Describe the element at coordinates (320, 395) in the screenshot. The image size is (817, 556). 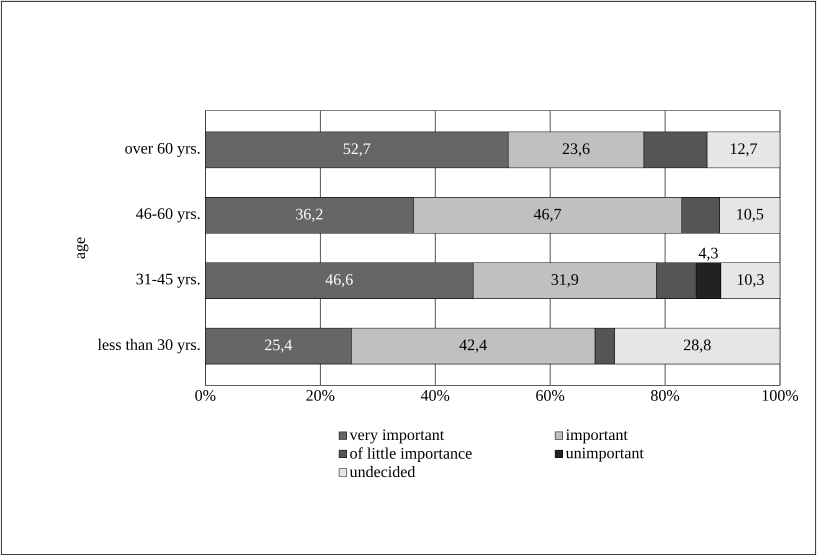
I see `x-tick-label: 20%` at that location.